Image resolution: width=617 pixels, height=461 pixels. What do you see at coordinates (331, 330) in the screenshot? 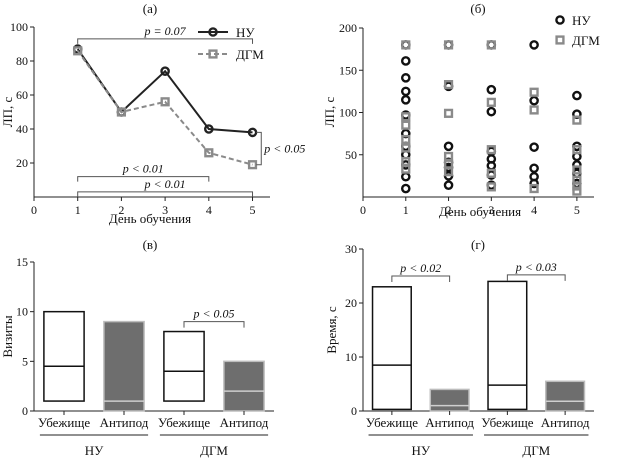
I see `y-axis-label: Время, с` at bounding box center [331, 330].